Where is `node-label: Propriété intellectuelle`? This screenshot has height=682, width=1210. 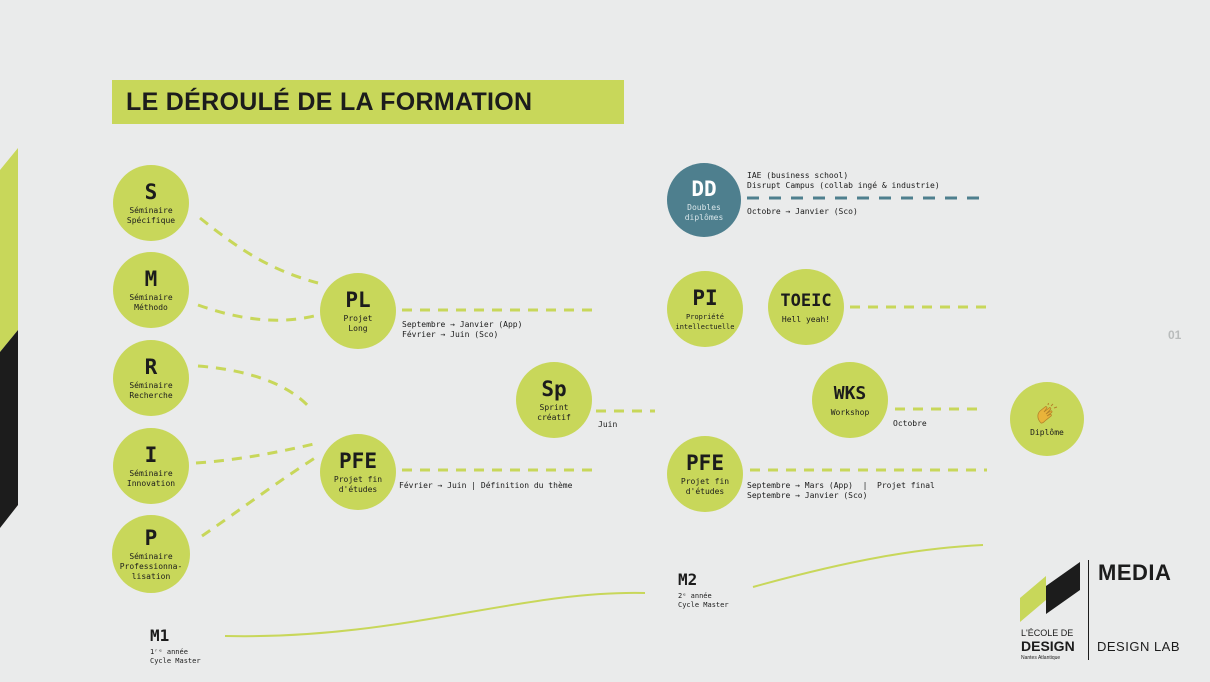 node-label: Propriété intellectuelle is located at coordinates (705, 321).